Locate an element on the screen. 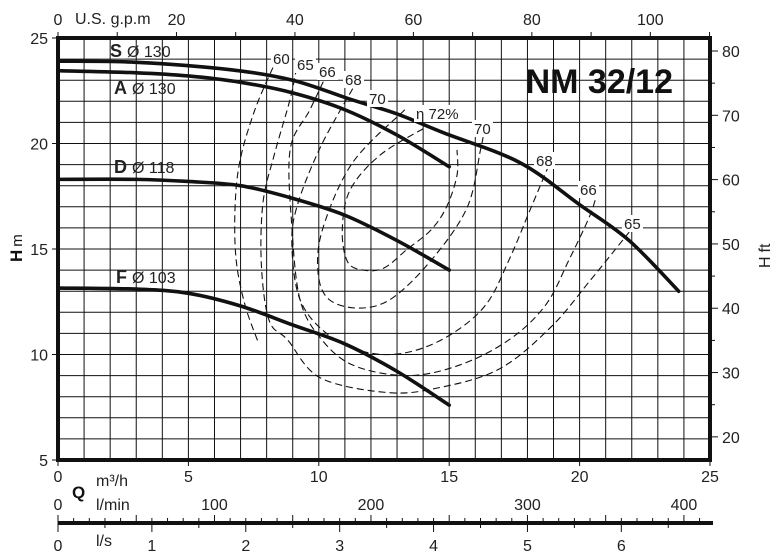 The height and width of the screenshot is (557, 777). ls-tick-label: 0 is located at coordinates (58, 546).